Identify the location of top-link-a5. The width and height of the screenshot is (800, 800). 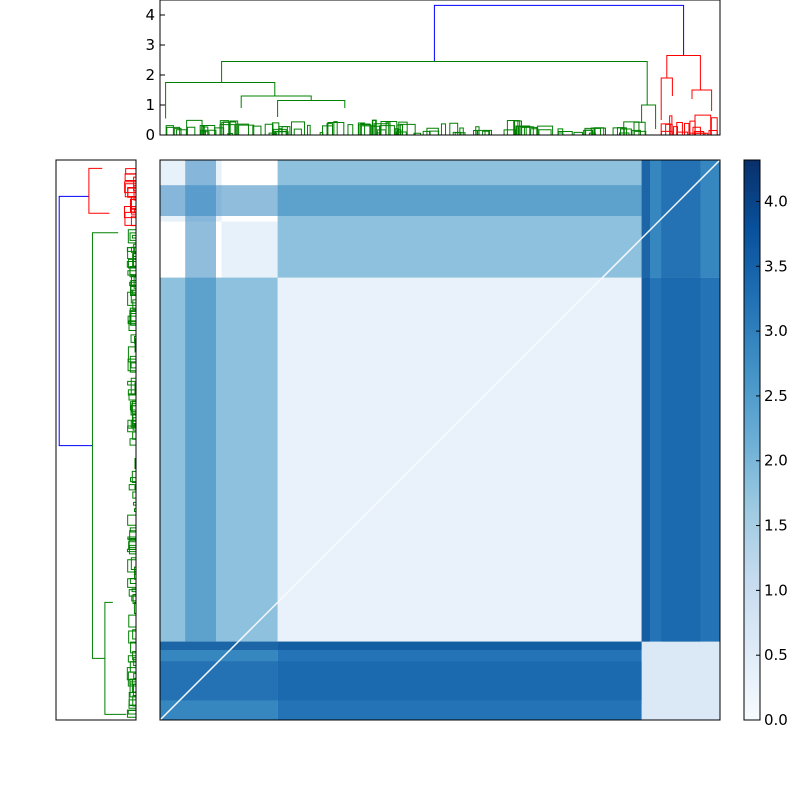
(649, 116).